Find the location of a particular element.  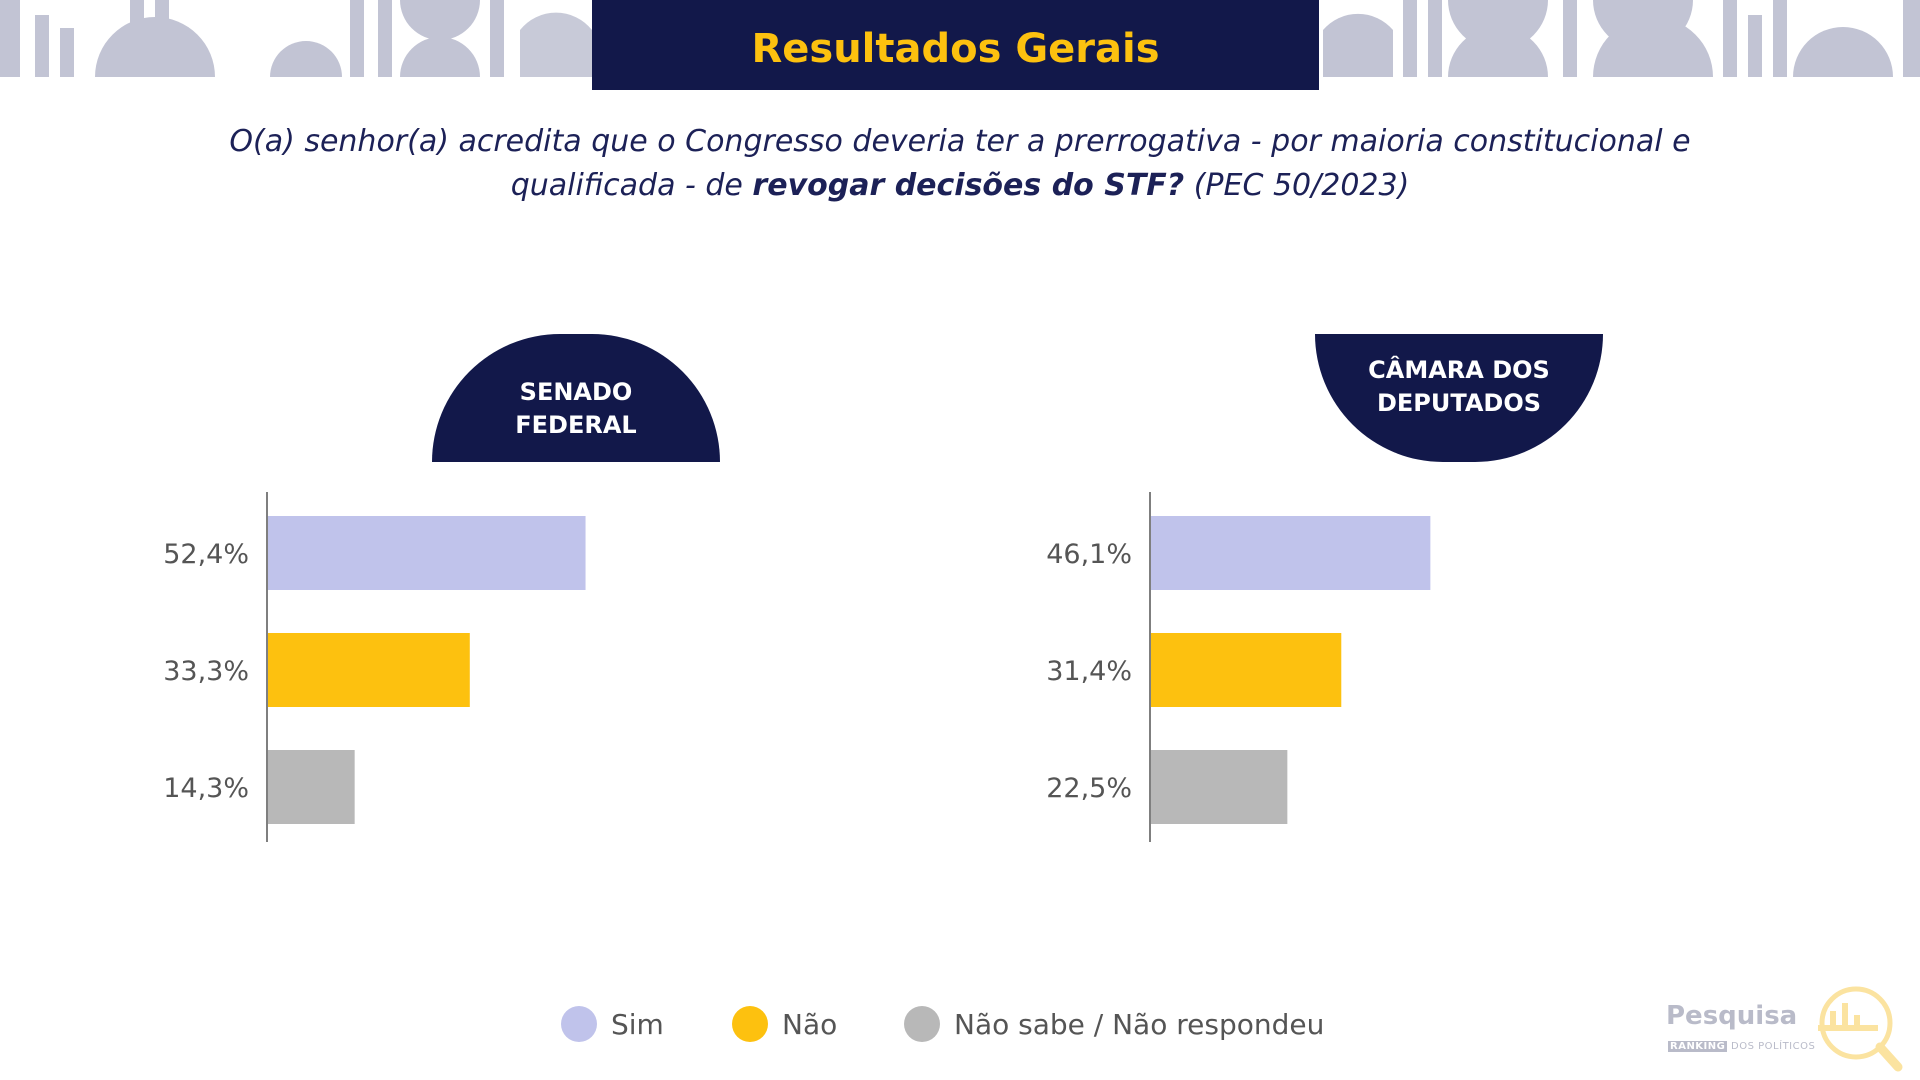

value-label-camara-2: 22,5% is located at coordinates (1089, 788).